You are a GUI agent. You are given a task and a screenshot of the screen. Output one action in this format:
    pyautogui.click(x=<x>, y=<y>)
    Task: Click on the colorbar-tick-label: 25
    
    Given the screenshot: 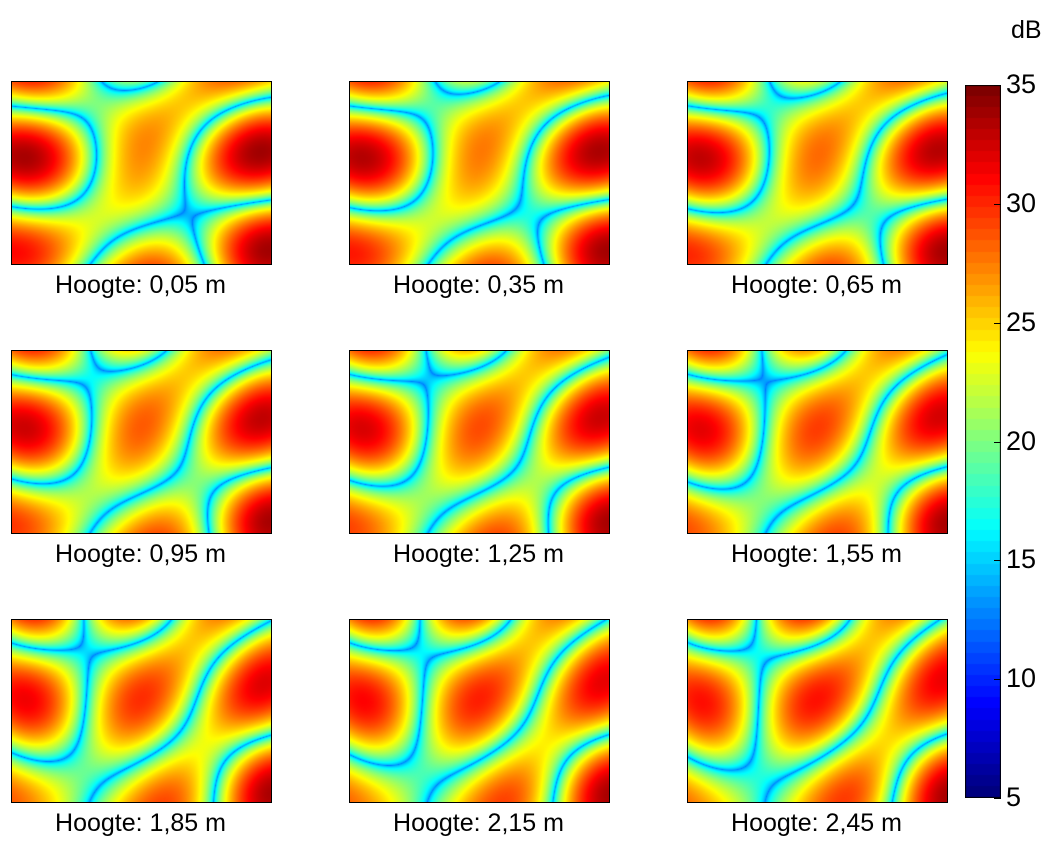 What is the action you would take?
    pyautogui.click(x=1021, y=321)
    